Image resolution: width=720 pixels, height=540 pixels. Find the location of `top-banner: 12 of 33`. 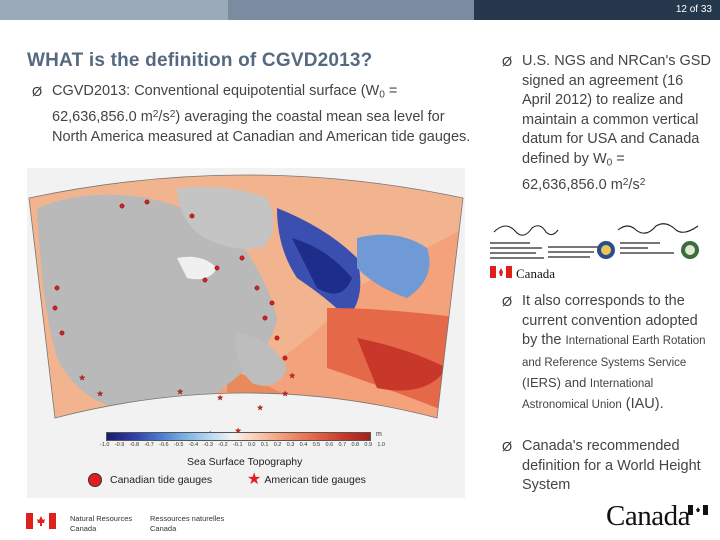

top-banner: 12 of 33 is located at coordinates (360, 10).